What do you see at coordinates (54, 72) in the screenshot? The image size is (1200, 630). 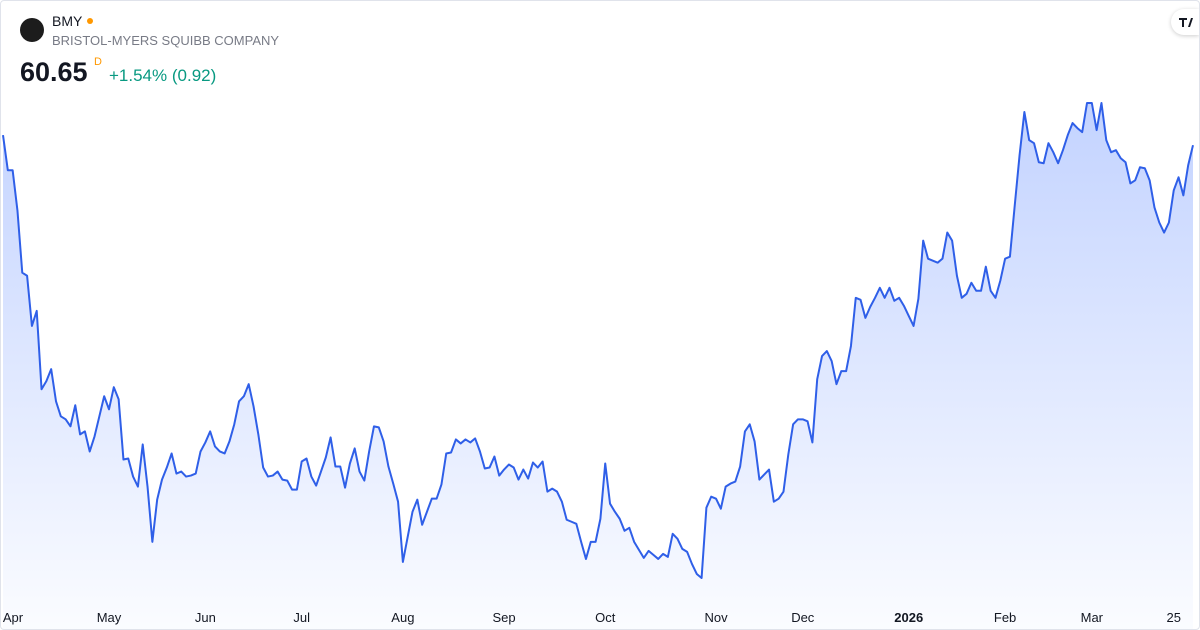 I see `price: 60.65` at bounding box center [54, 72].